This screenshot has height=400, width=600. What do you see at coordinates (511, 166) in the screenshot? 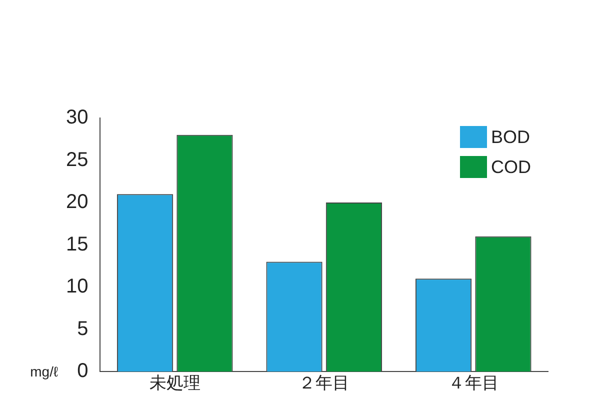
I see `legend-label: COD` at bounding box center [511, 166].